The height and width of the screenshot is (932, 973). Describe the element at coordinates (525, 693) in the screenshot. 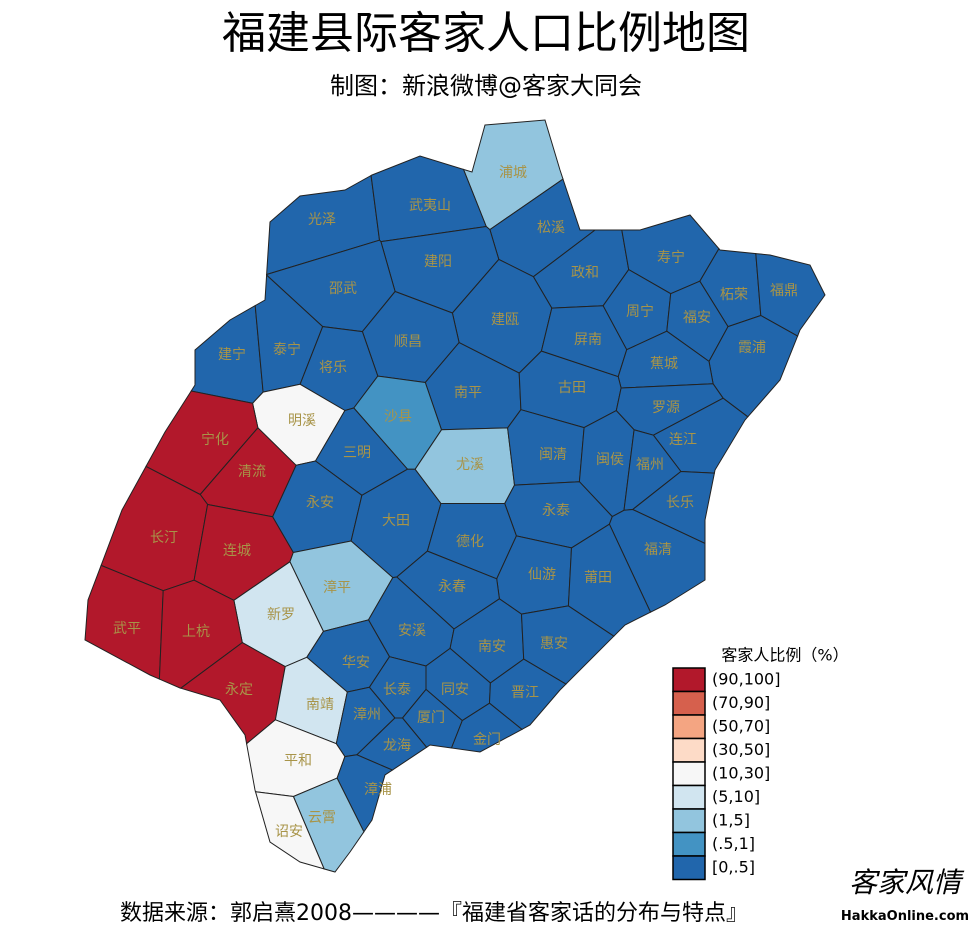

I see `county-label: 晋江` at that location.